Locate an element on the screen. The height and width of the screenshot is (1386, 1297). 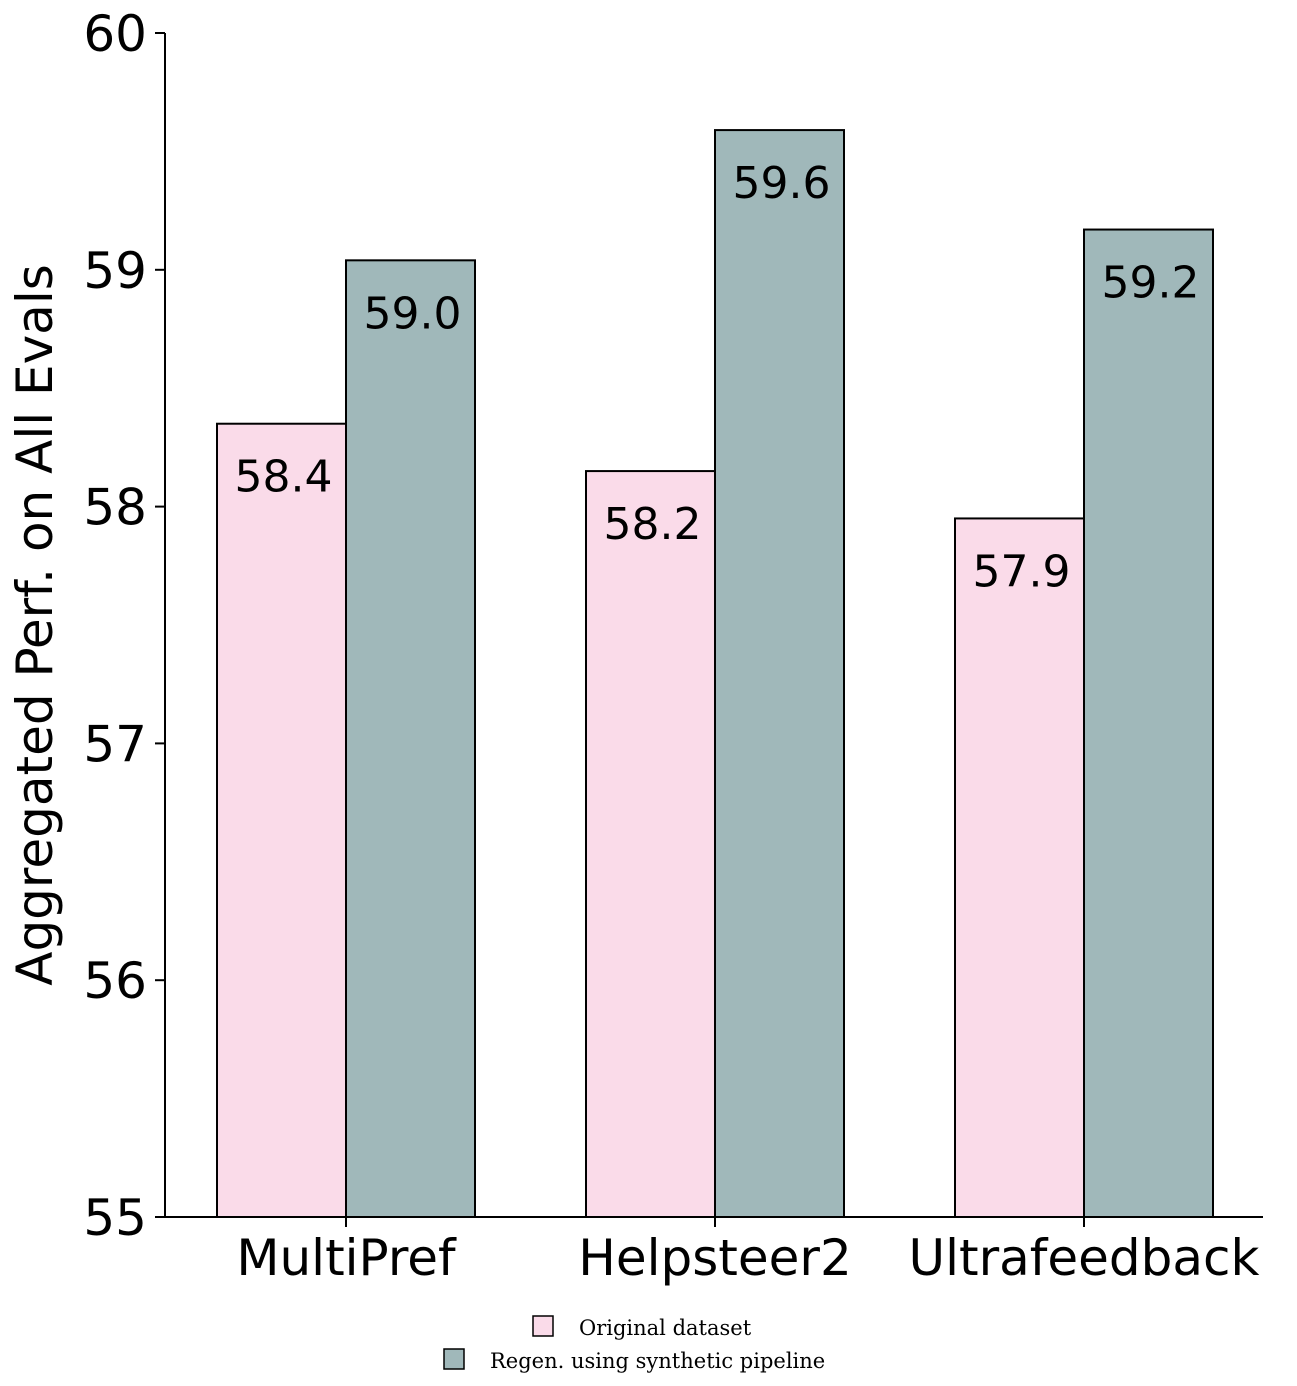
y-tick-label: 55 is located at coordinates (115, 1218).